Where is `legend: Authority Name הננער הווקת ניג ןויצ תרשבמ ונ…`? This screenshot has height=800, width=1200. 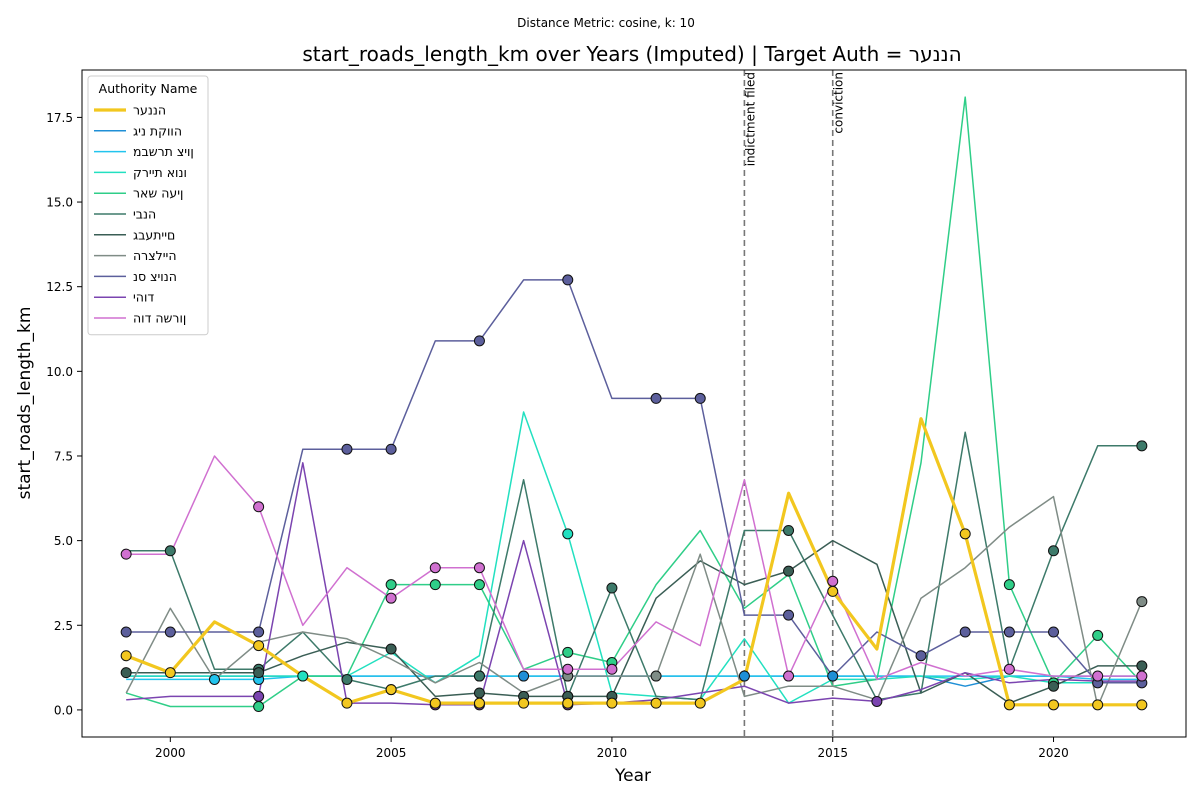 legend: Authority Name הננער הווקת ניג ןויצ תרשבמ ונ… is located at coordinates (148, 205).